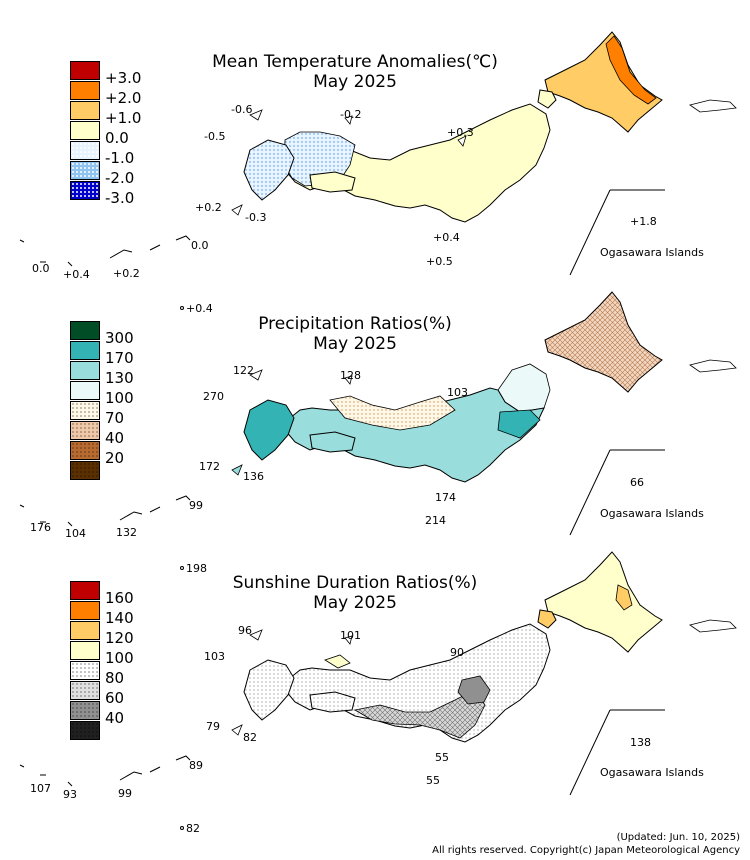  What do you see at coordinates (213, 726) in the screenshot?
I see `station-value: 79` at bounding box center [213, 726].